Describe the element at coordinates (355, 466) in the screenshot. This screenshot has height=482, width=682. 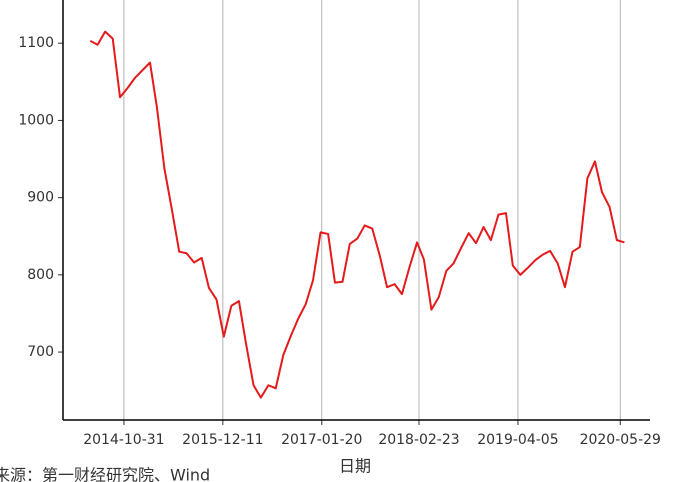
I see `x-axis-label: 日期` at that location.